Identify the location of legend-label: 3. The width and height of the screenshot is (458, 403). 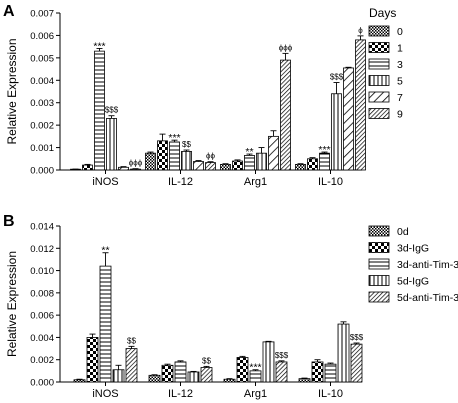
(400, 65).